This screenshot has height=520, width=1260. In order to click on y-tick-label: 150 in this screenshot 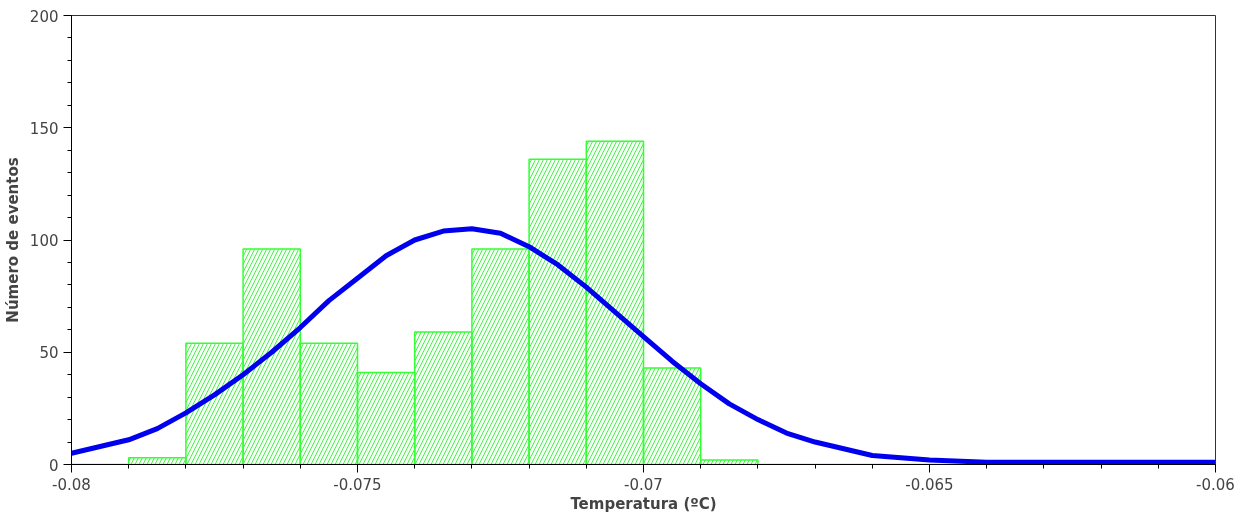, I will do `click(44, 128)`.